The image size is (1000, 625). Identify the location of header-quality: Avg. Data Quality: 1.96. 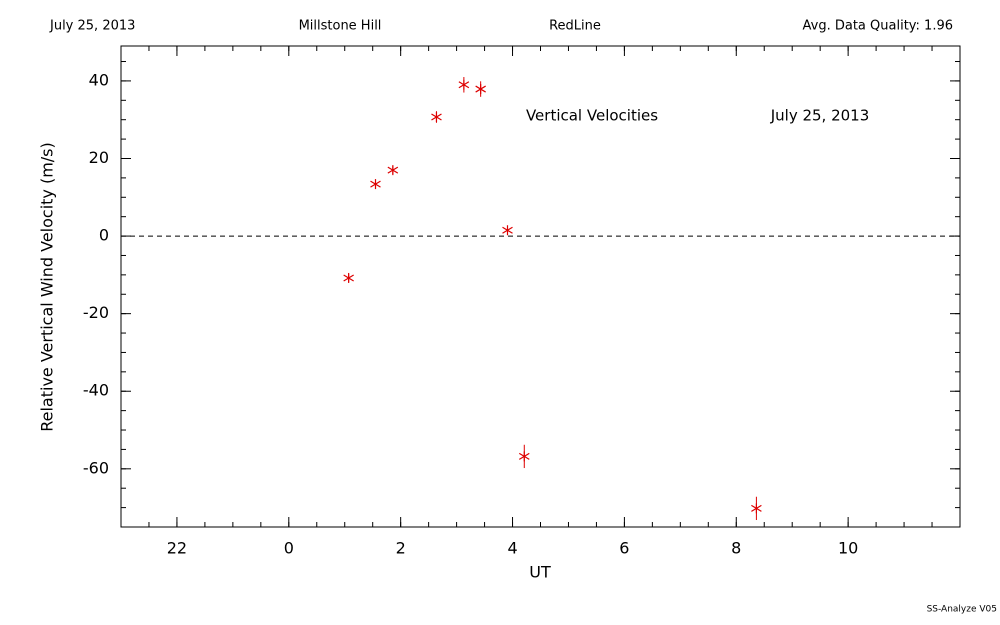
(878, 26).